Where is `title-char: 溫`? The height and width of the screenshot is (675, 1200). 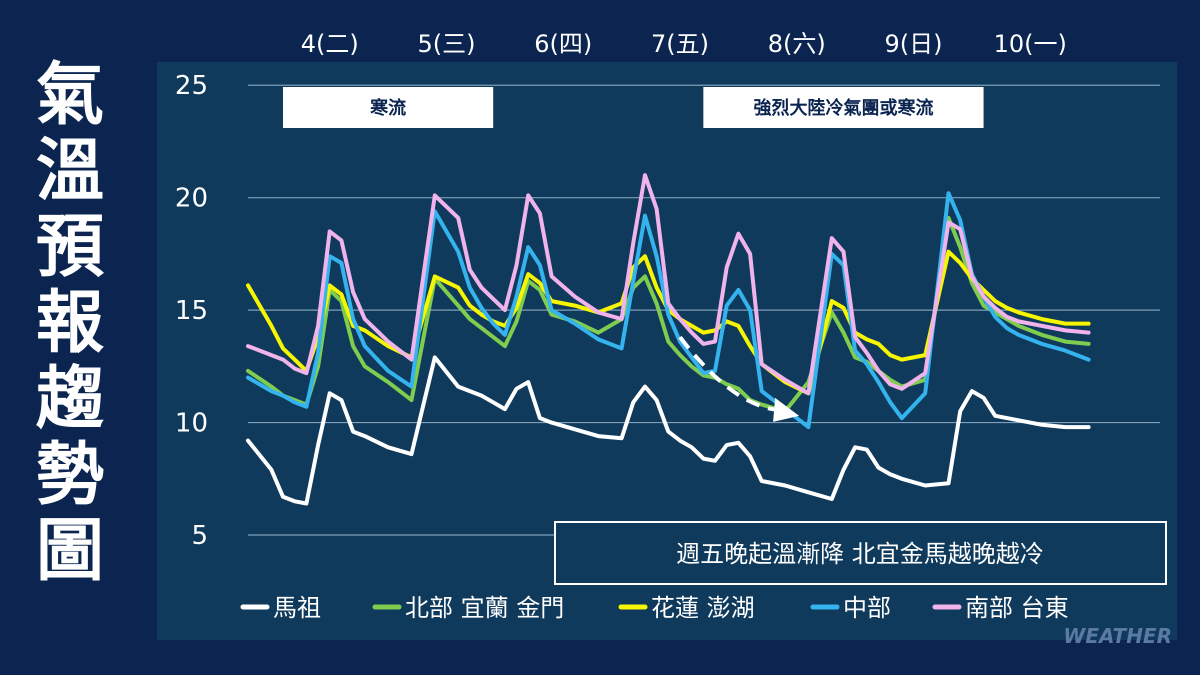 title-char: 溫 is located at coordinates (69, 171).